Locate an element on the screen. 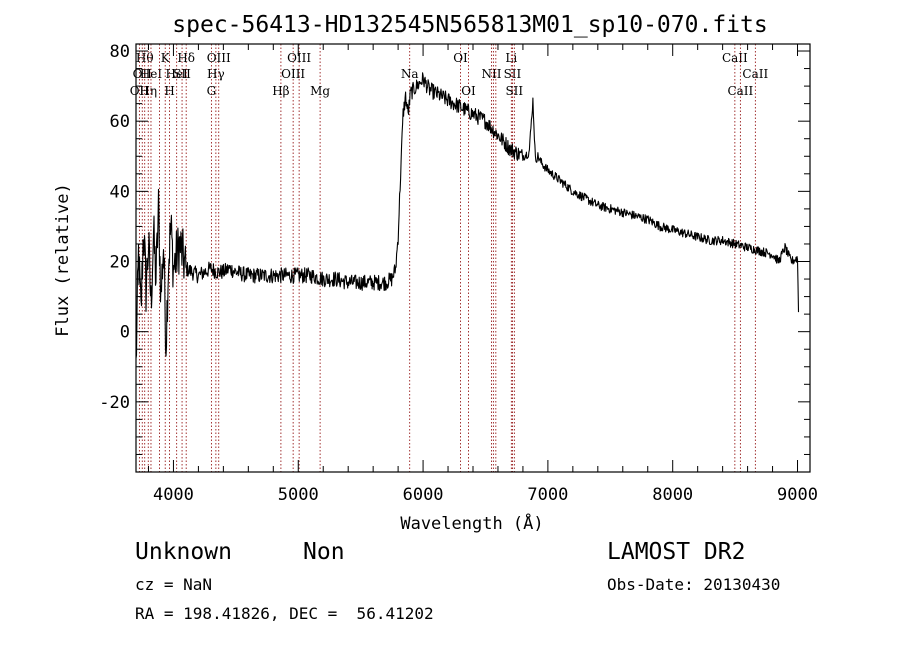  x-axis-label: Wavelength (Å) is located at coordinates (471, 523).